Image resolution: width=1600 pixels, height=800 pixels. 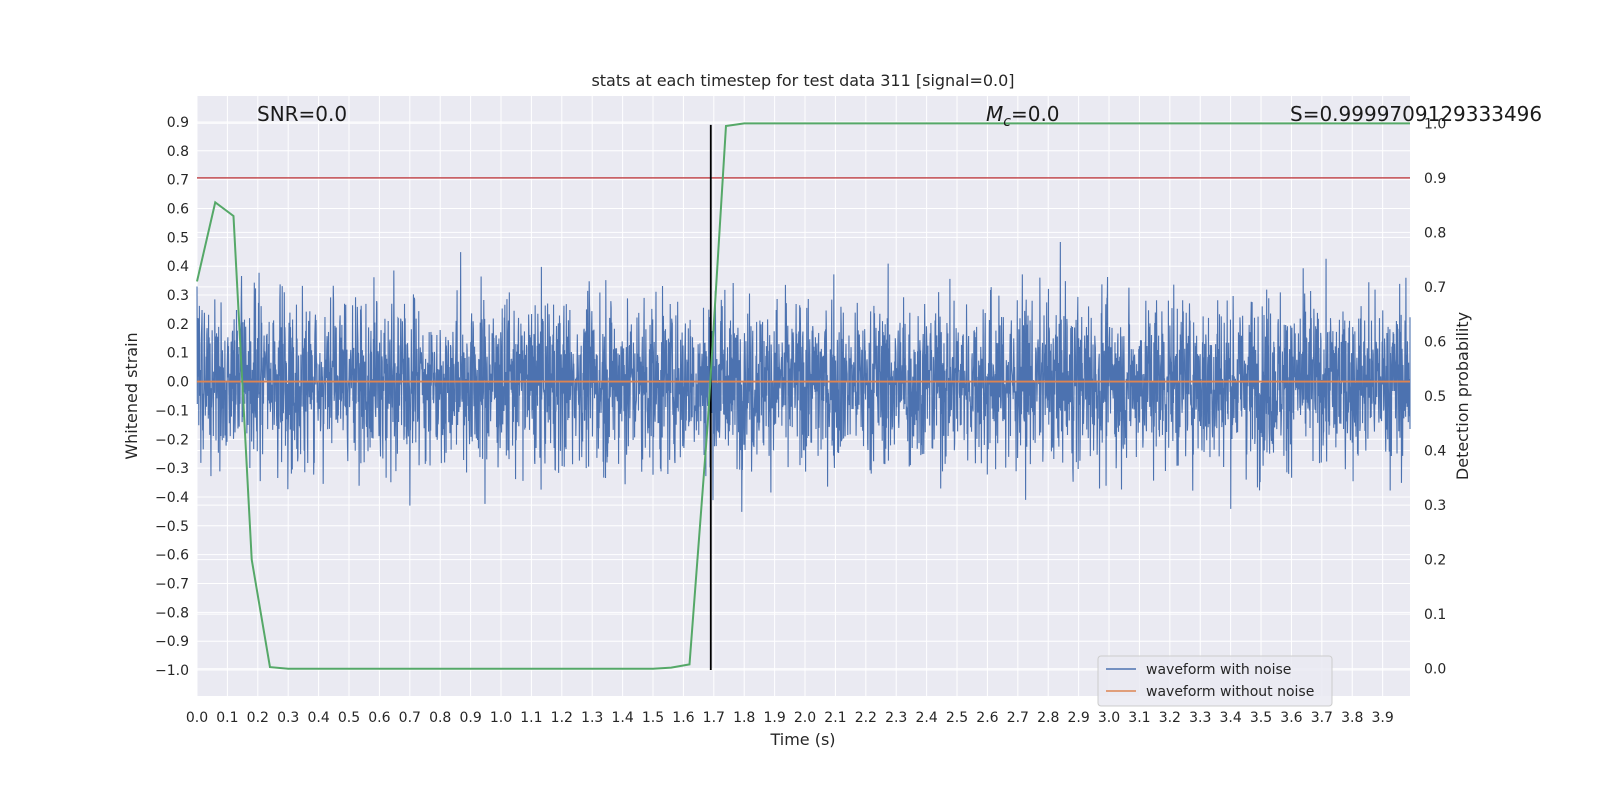 I want to click on y-tick-label: −0.8, so click(x=172, y=613).